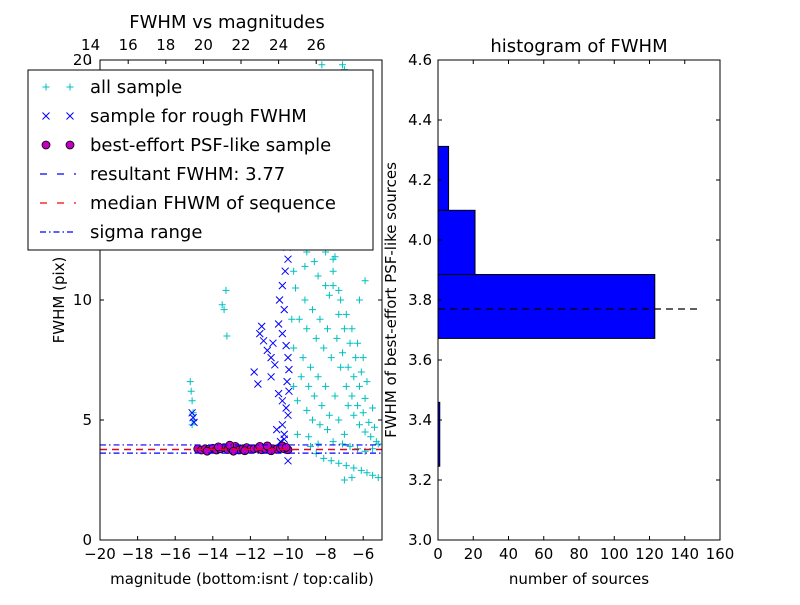 The height and width of the screenshot is (605, 800). What do you see at coordinates (46, 145) in the screenshot?
I see `legend-circle-marker` at bounding box center [46, 145].